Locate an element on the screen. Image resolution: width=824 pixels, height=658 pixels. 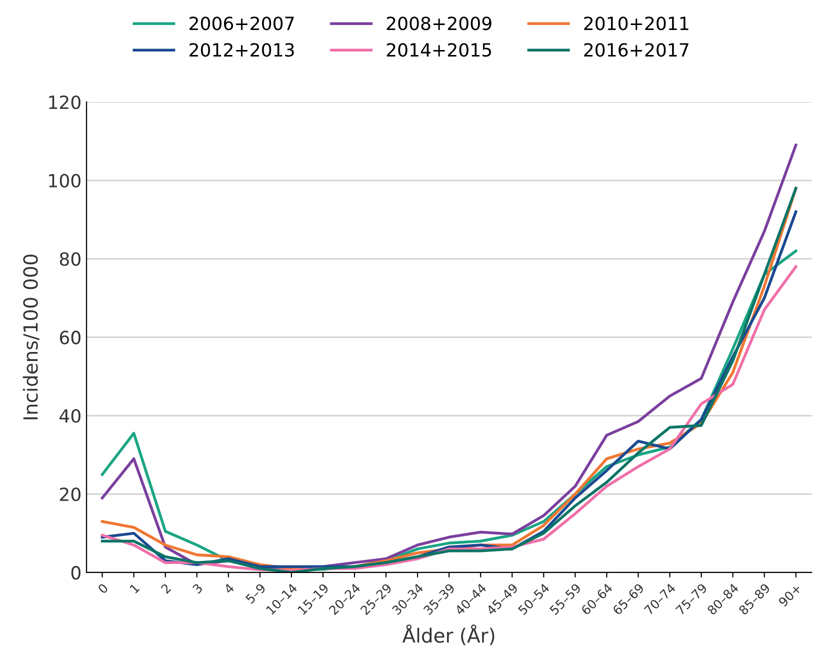
legend-label: 2006+2007 is located at coordinates (242, 23).